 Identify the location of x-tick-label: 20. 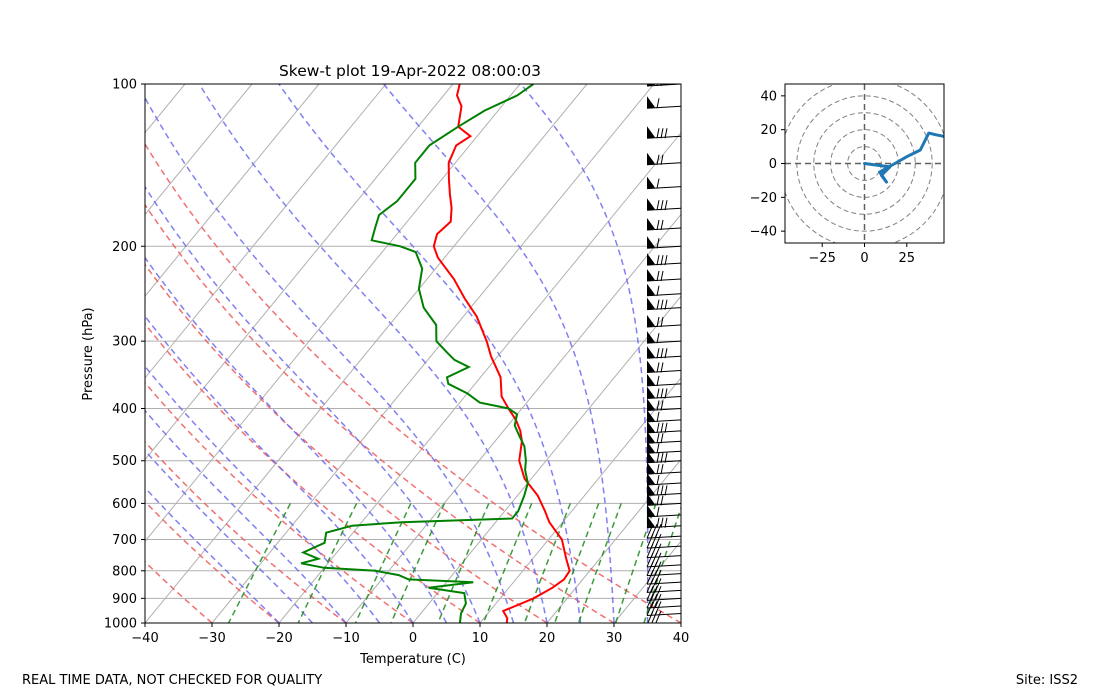
(547, 638).